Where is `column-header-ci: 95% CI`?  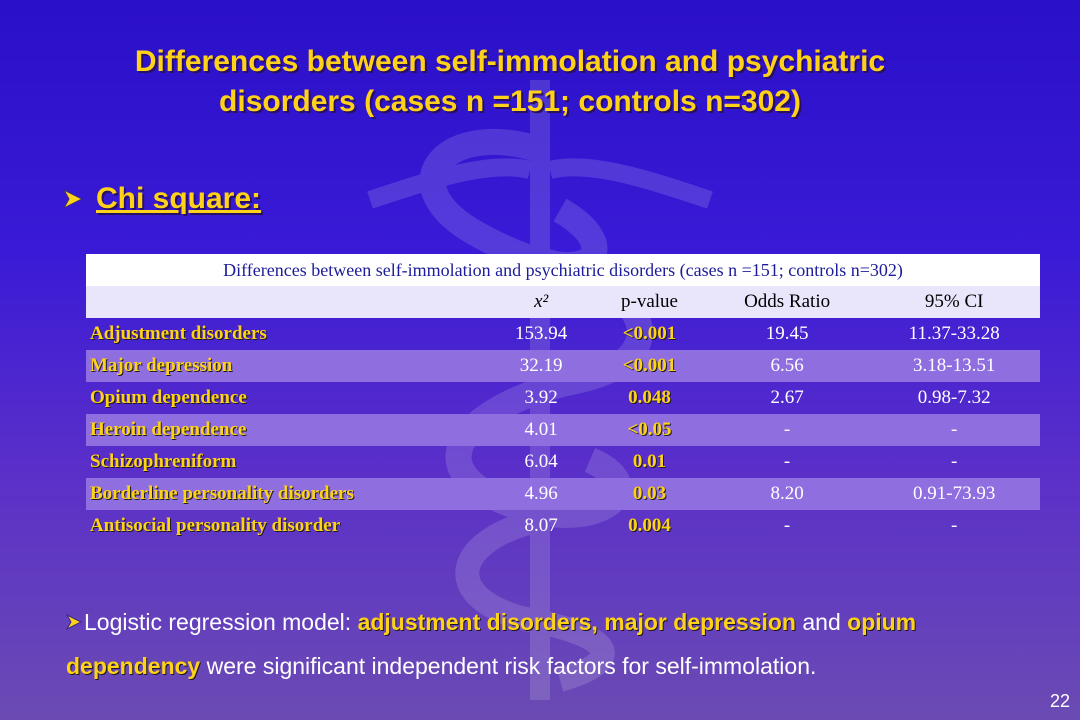
column-header-ci: 95% CI is located at coordinates (954, 302).